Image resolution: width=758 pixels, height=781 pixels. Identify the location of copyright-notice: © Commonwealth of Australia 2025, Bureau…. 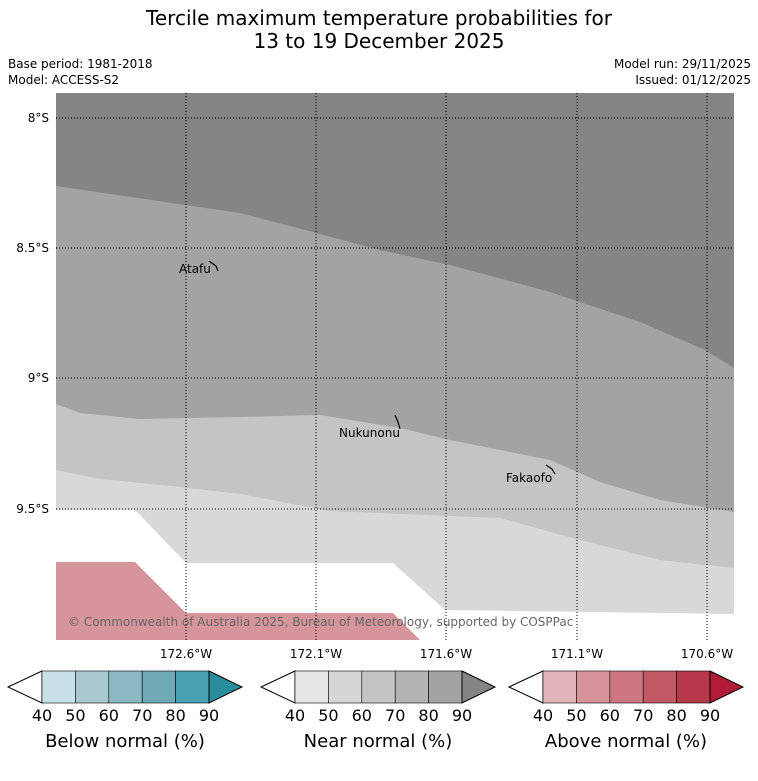
(320, 622).